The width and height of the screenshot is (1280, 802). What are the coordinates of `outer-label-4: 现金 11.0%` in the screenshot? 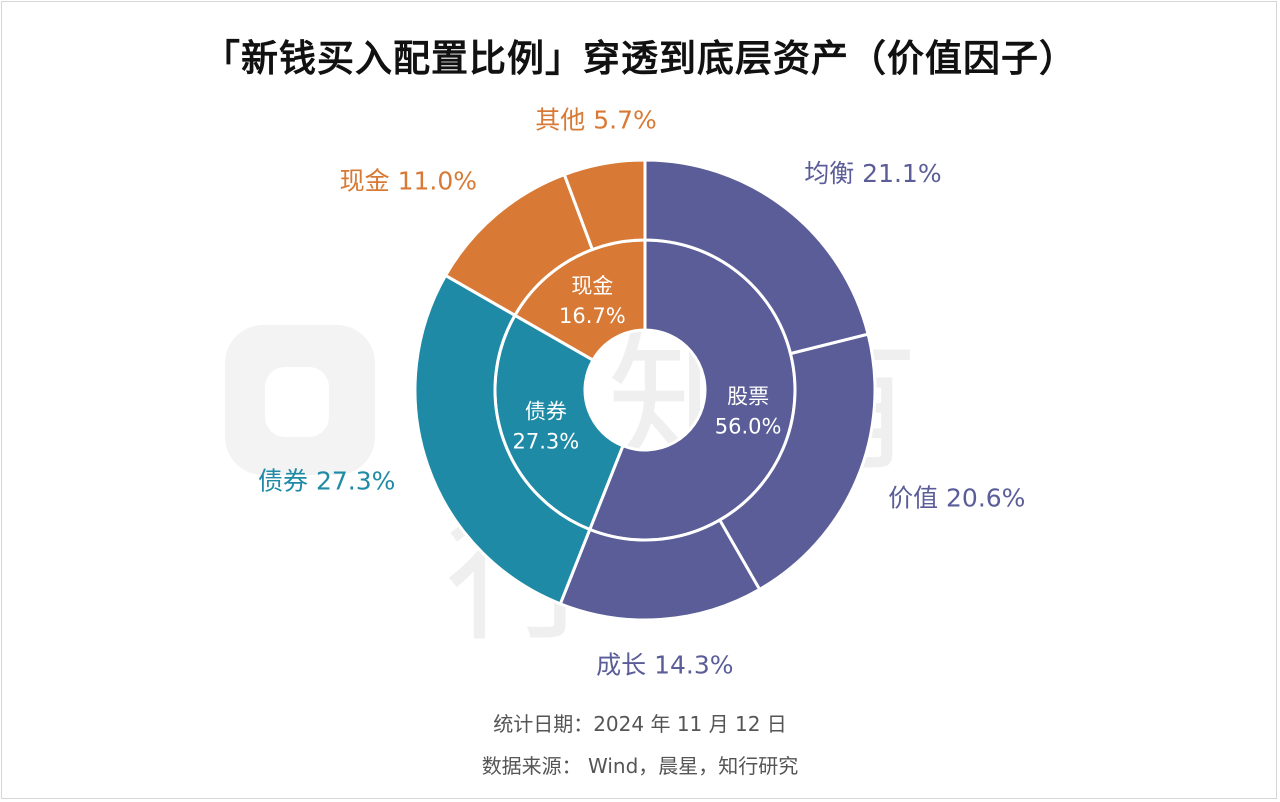 It's located at (408, 180).